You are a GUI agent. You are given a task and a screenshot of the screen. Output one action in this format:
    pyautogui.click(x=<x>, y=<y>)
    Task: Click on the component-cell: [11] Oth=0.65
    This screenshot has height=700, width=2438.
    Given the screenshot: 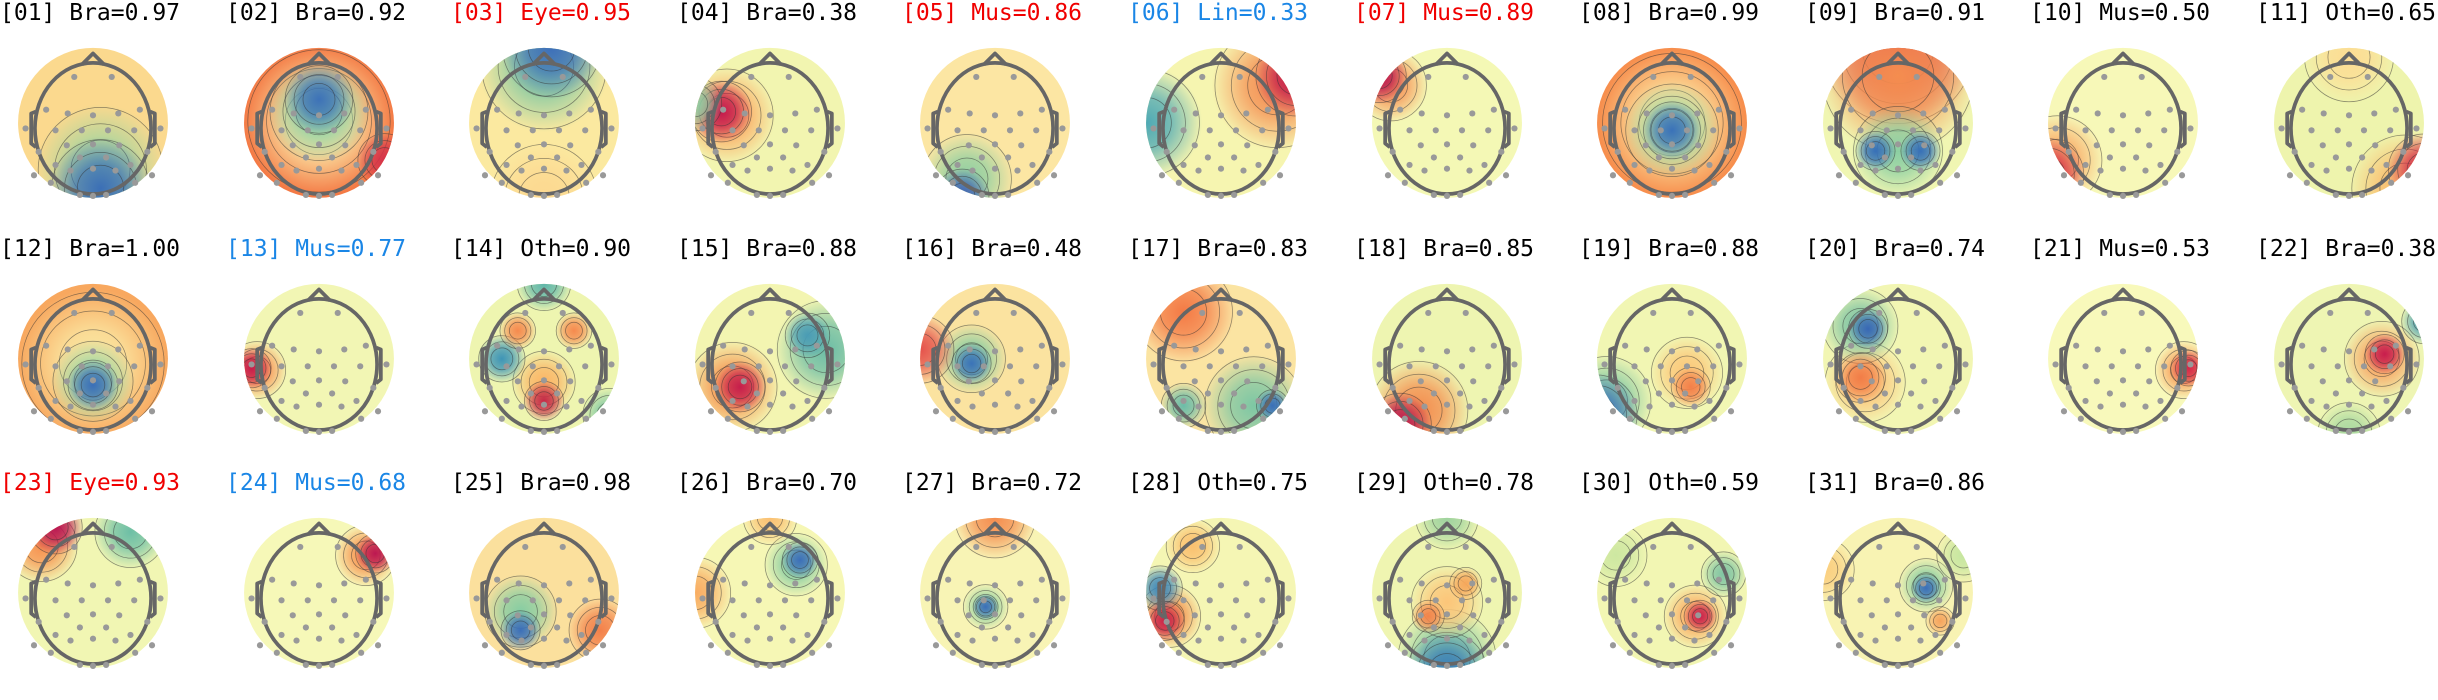 What is the action you would take?
    pyautogui.click(x=2347, y=115)
    